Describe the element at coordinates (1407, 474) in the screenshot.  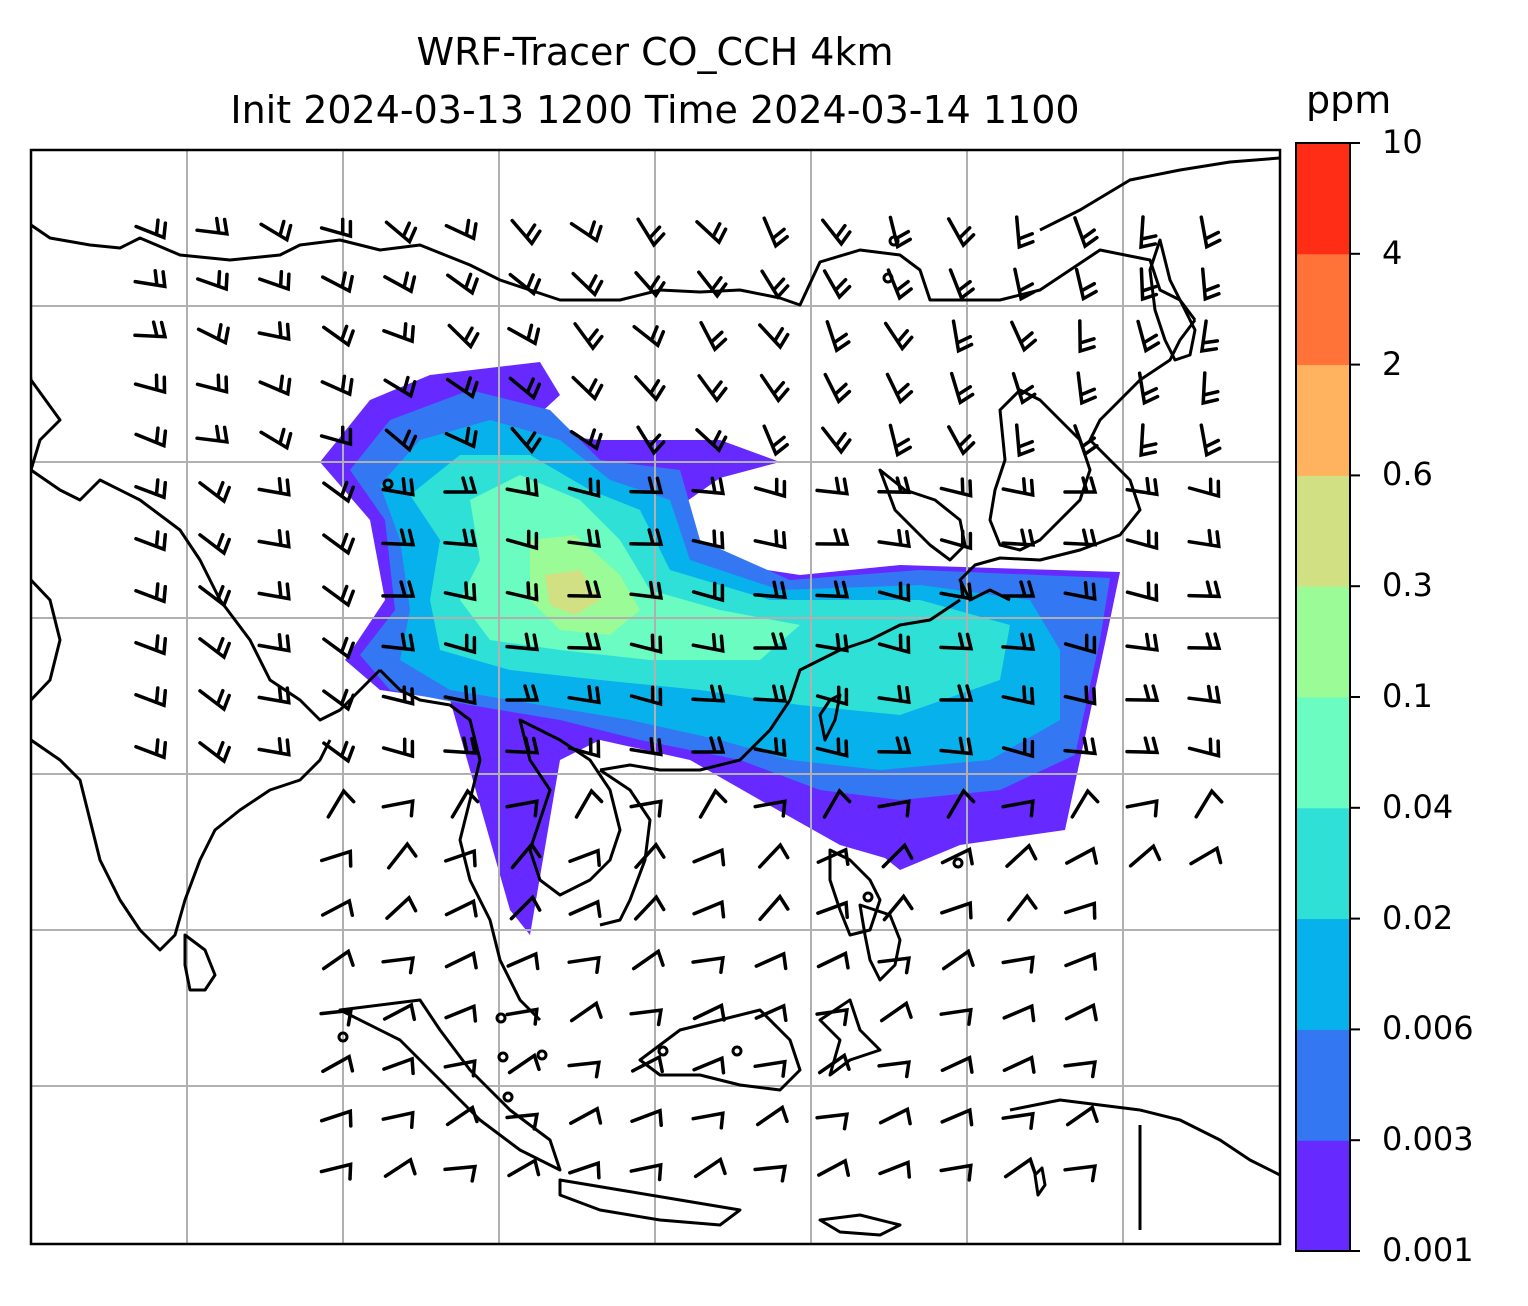
I see `colorbar-tick-label: 0.6` at that location.